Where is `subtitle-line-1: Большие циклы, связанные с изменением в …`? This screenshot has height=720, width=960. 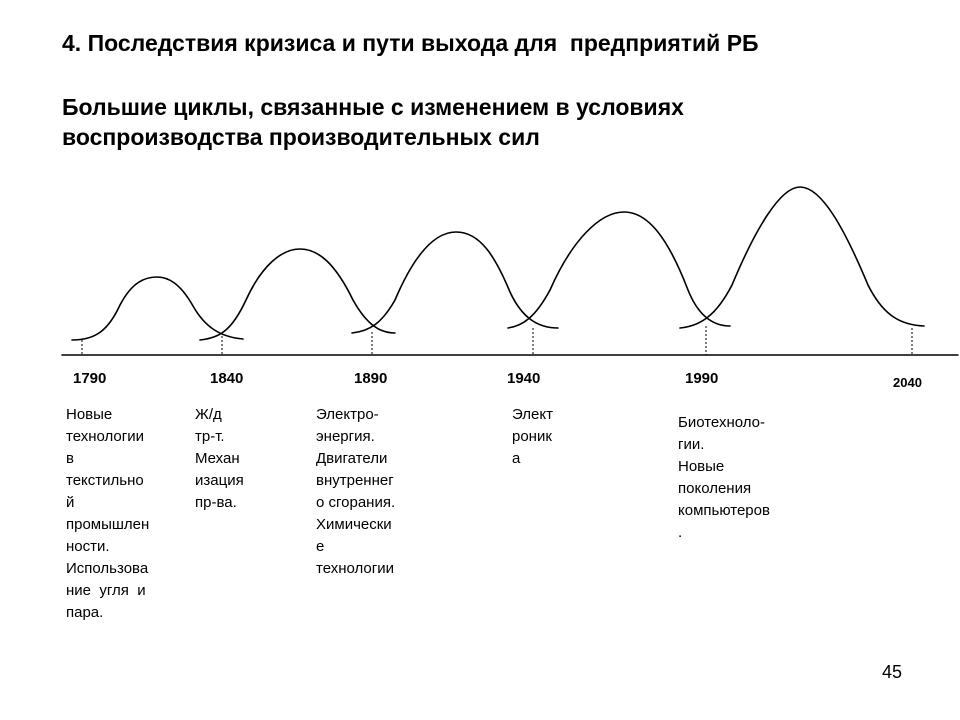 subtitle-line-1: Большие циклы, связанные с изменением в … is located at coordinates (373, 107).